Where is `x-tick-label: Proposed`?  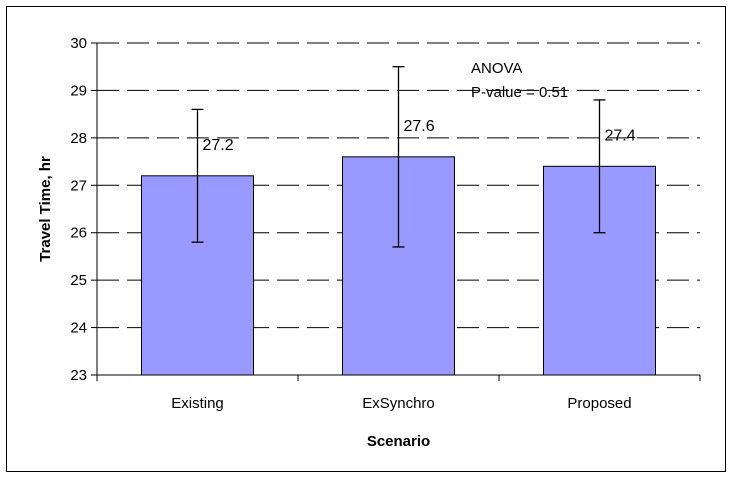
x-tick-label: Proposed is located at coordinates (599, 403).